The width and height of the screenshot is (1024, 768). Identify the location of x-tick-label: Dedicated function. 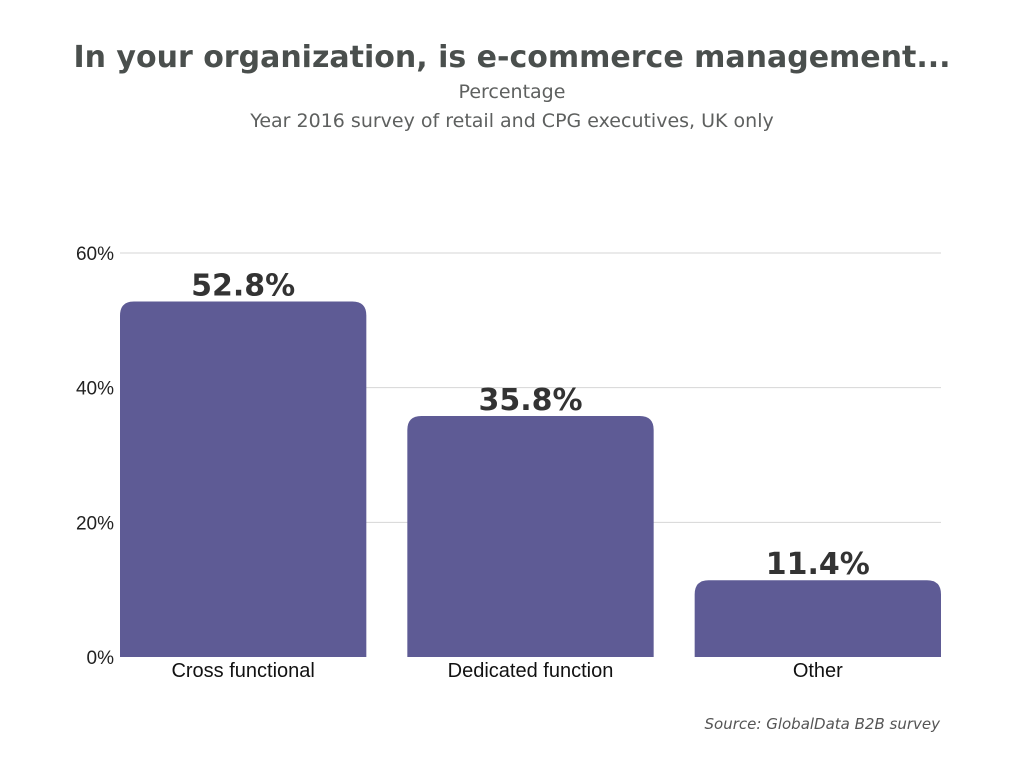
(531, 671).